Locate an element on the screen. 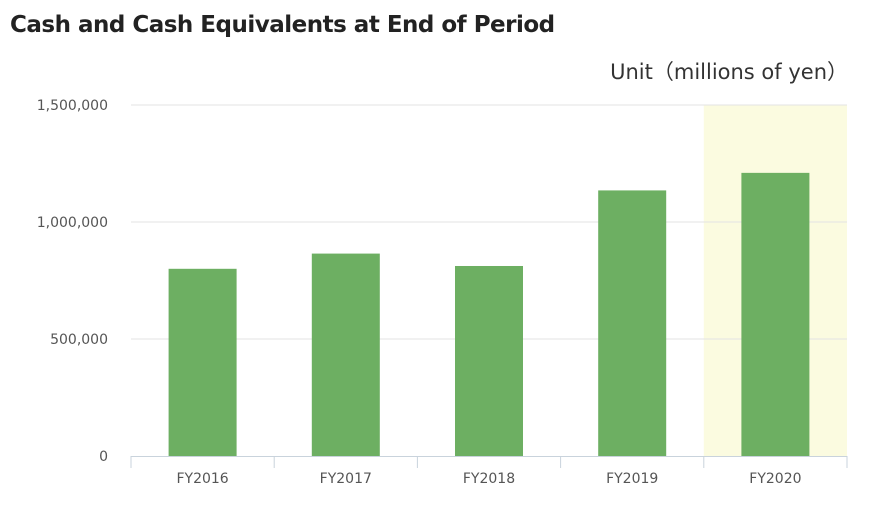  x-tick-label: FY2018 is located at coordinates (489, 479).